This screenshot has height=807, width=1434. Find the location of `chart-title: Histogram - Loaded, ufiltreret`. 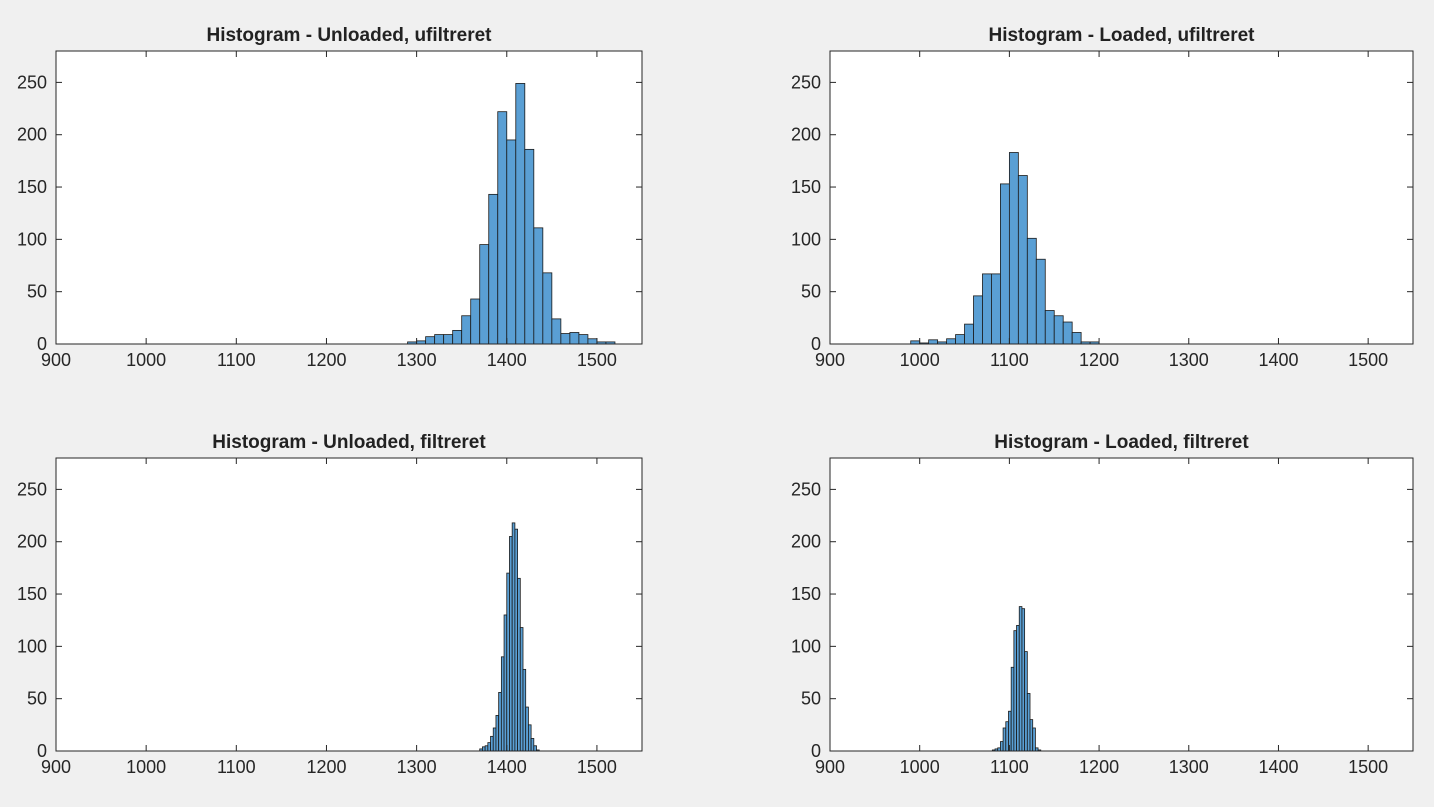

chart-title: Histogram - Loaded, ufiltreret is located at coordinates (1121, 35).